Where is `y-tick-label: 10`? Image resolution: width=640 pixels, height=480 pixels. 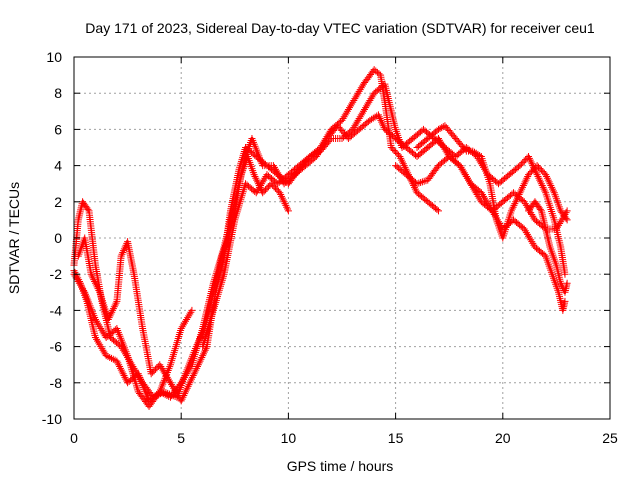 y-tick-label: 10 is located at coordinates (54, 57).